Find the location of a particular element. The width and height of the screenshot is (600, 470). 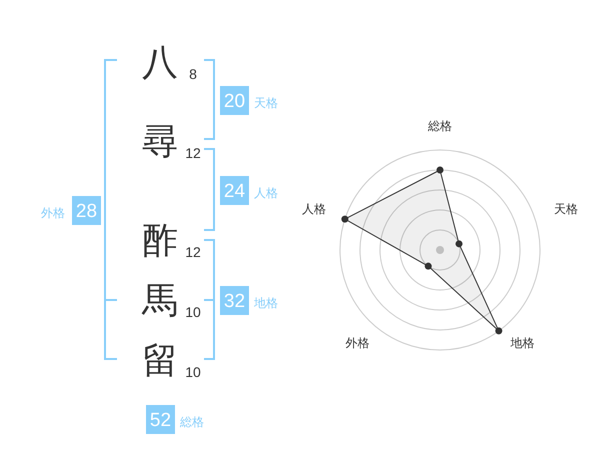

text: 20 is located at coordinates (235, 101).